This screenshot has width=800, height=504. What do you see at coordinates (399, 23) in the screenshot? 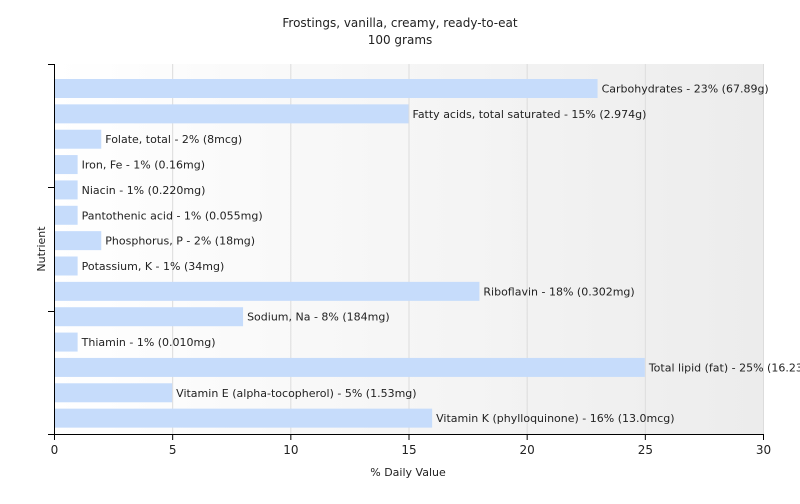
I see `chart-title: Frostings, vanilla, creamy, ready-to-eat` at bounding box center [399, 23].